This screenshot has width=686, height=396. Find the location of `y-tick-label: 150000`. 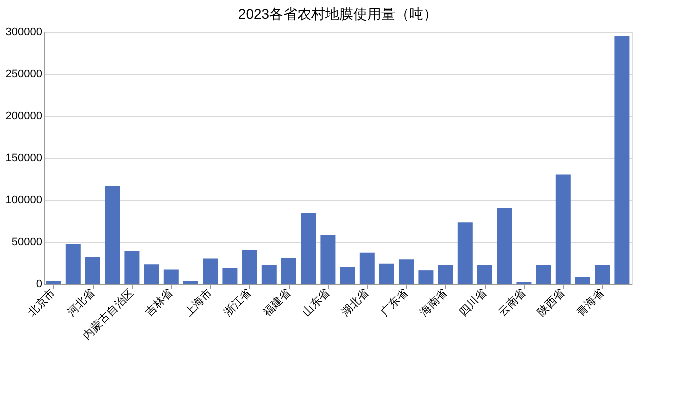

y-tick-label: 150000 is located at coordinates (24, 158).